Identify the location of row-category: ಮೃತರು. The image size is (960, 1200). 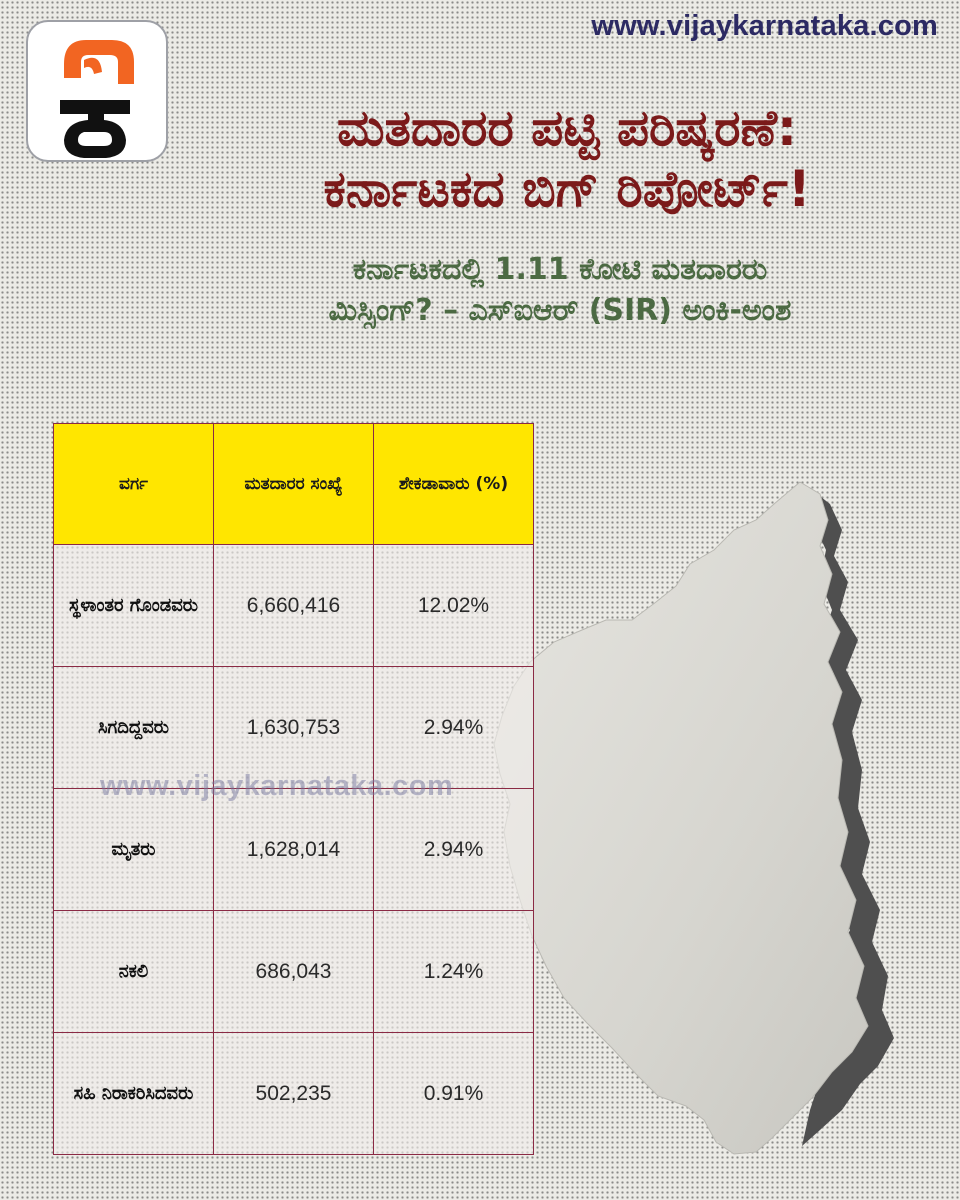
(133, 849).